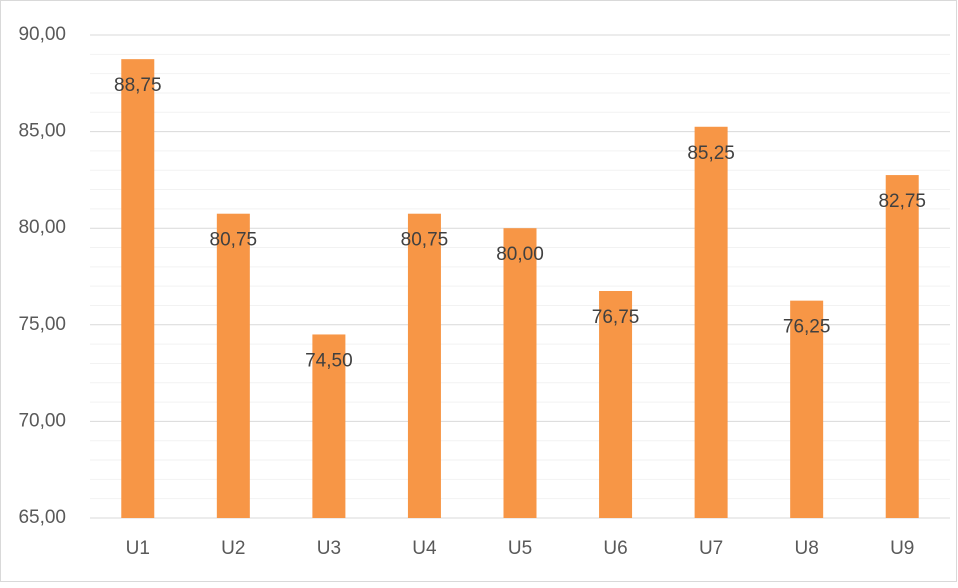 This screenshot has height=588, width=958. I want to click on data-label: 85,25, so click(711, 153).